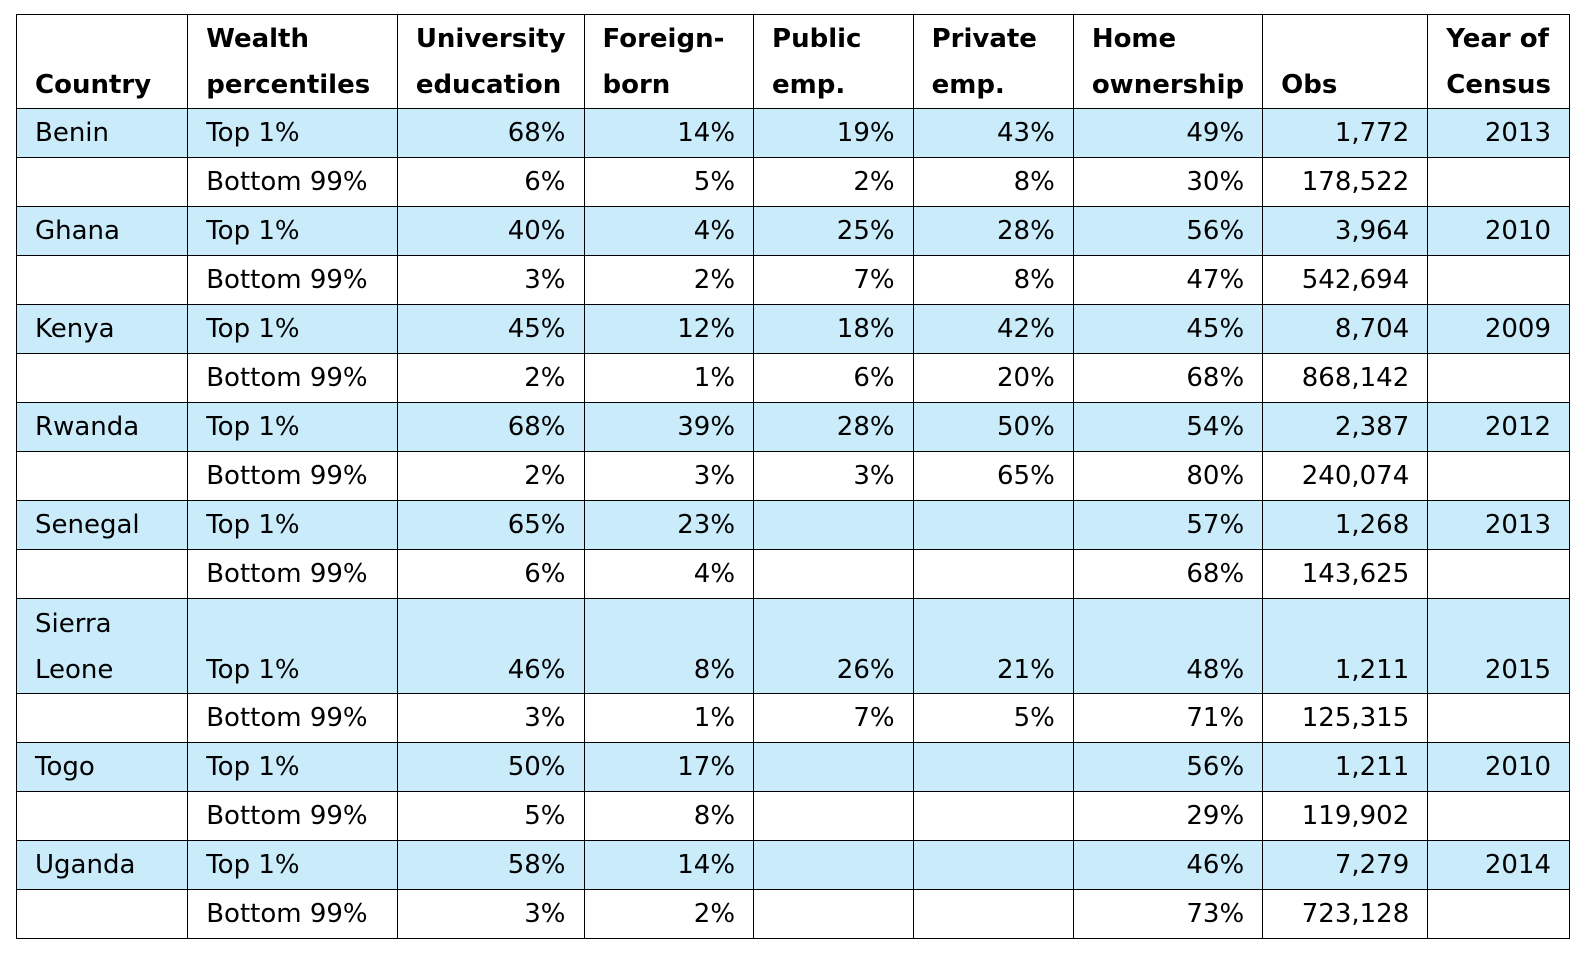 This screenshot has width=1570, height=960. I want to click on header-year-of-census: Year of Census, so click(1498, 61).